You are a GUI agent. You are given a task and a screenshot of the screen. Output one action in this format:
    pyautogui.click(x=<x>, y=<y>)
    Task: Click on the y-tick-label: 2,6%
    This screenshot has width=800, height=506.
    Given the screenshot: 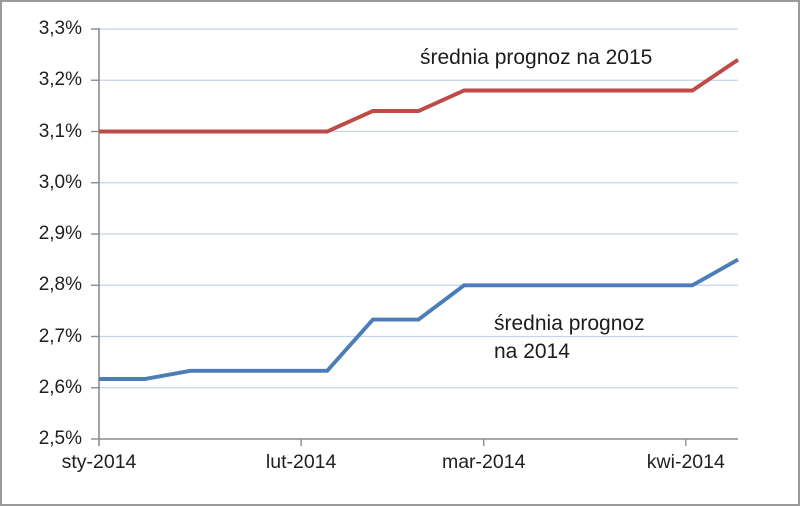 What is the action you would take?
    pyautogui.click(x=60, y=387)
    